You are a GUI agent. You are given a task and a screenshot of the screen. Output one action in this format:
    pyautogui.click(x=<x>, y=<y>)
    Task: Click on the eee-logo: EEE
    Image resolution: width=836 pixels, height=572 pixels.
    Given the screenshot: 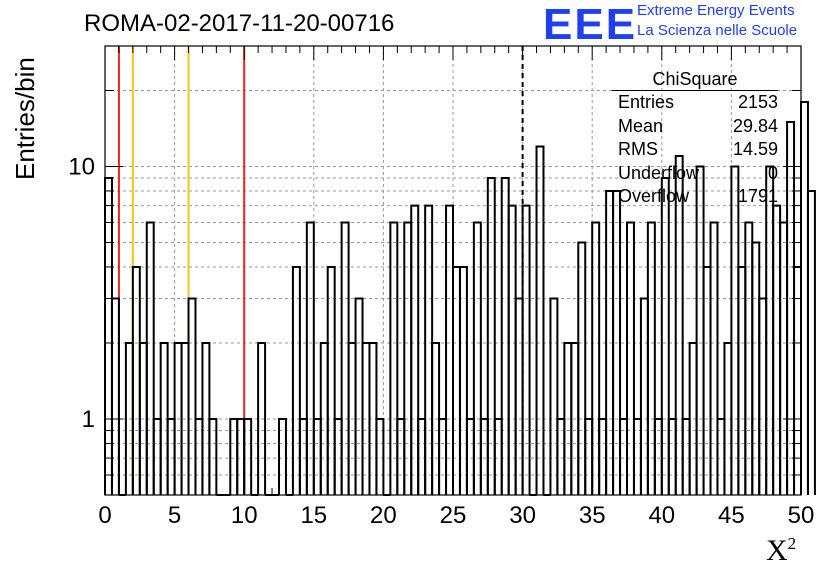 What is the action you would take?
    pyautogui.click(x=590, y=24)
    